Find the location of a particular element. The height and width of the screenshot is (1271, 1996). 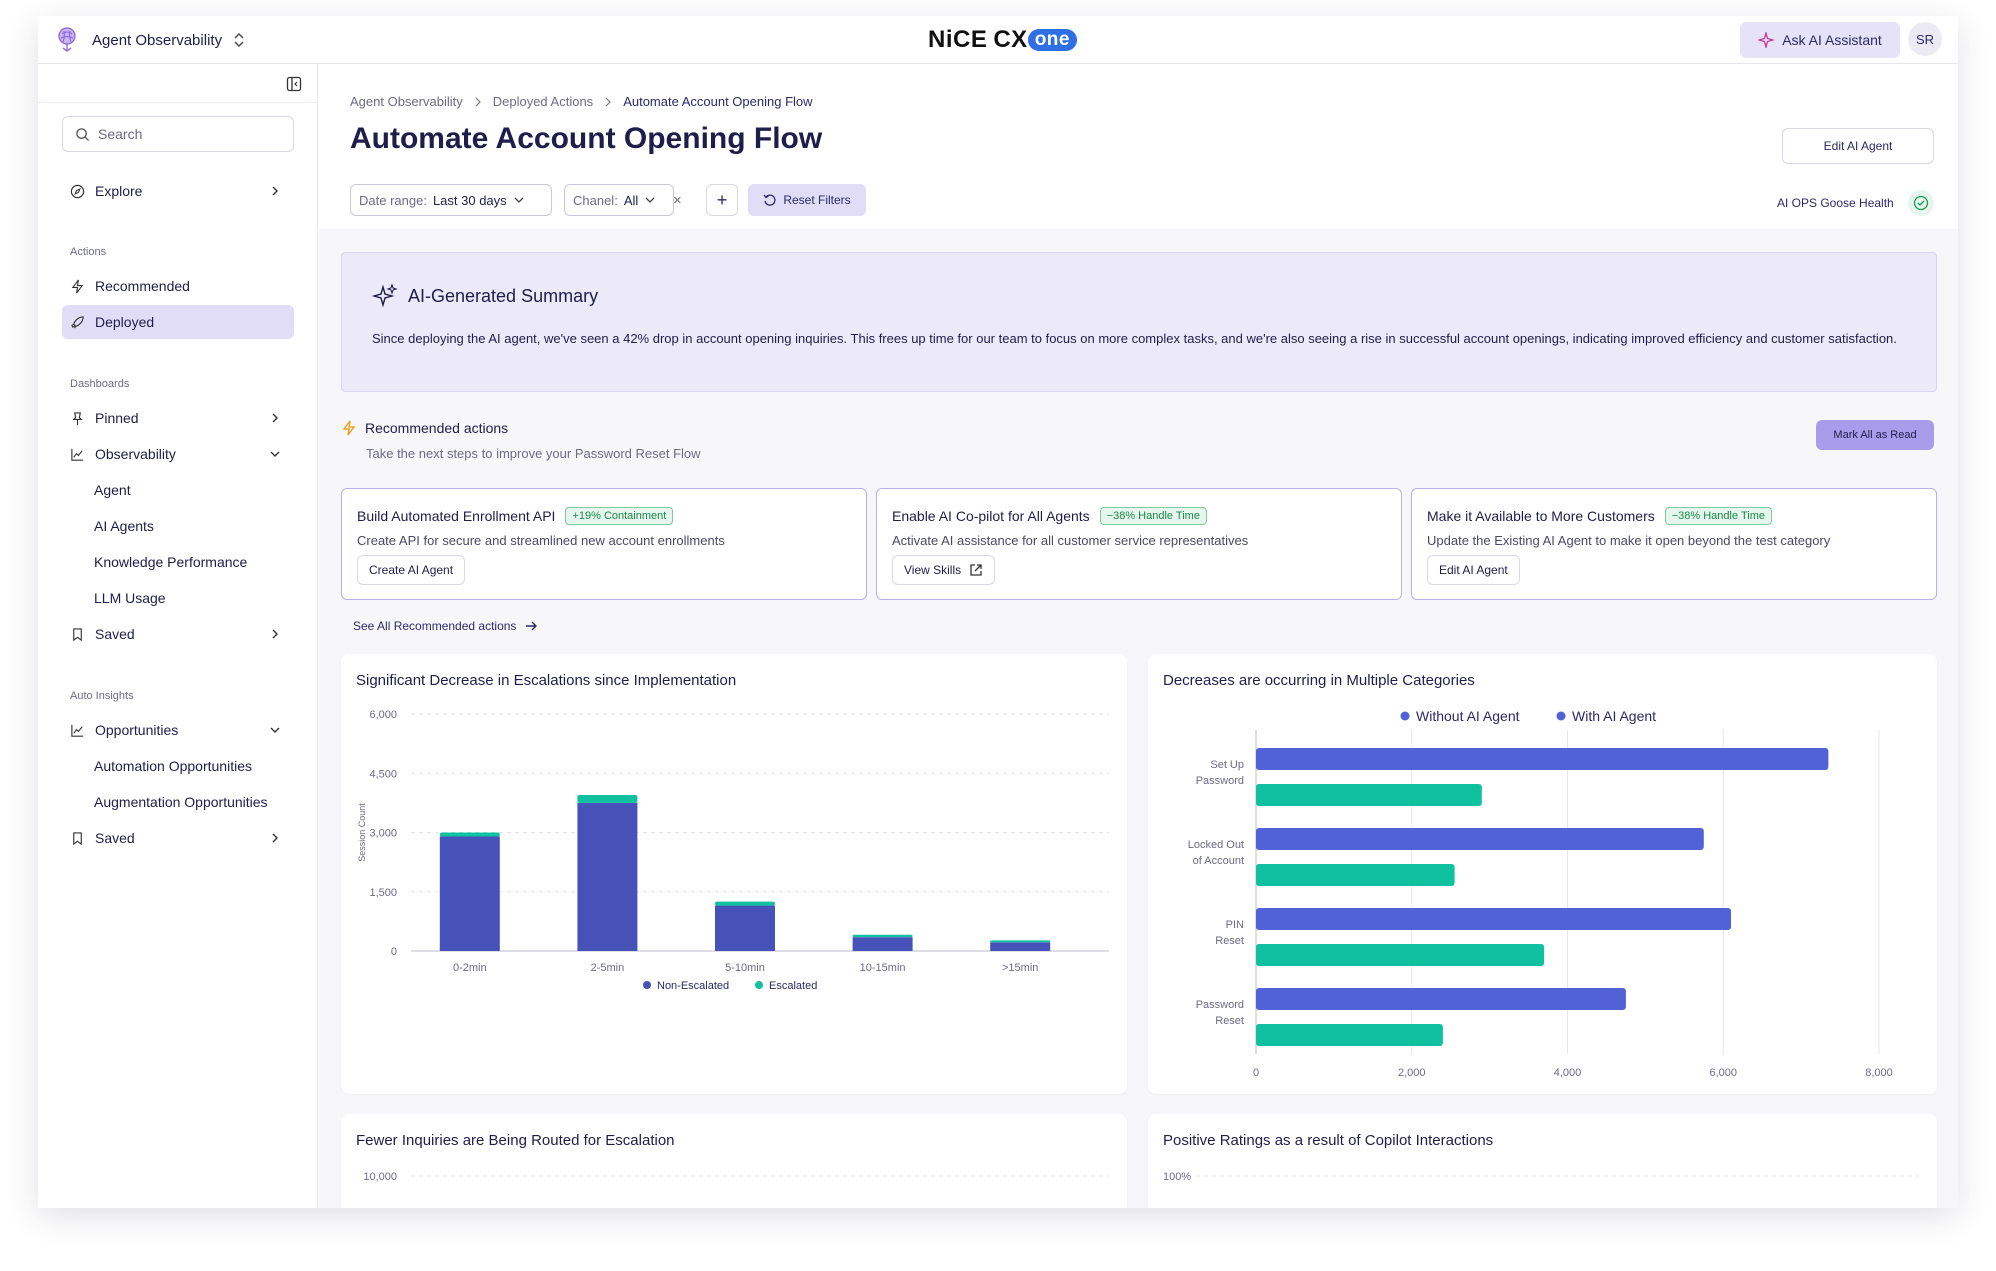

legend-label: With AI Agent is located at coordinates (1614, 716).